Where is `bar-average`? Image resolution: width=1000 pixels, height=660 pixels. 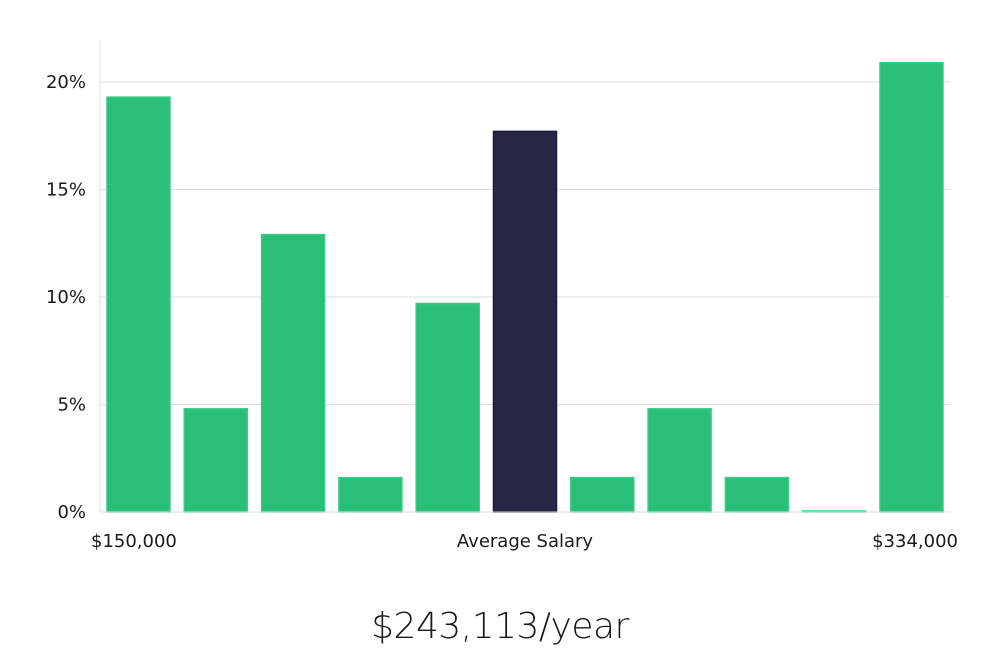 bar-average is located at coordinates (525, 321).